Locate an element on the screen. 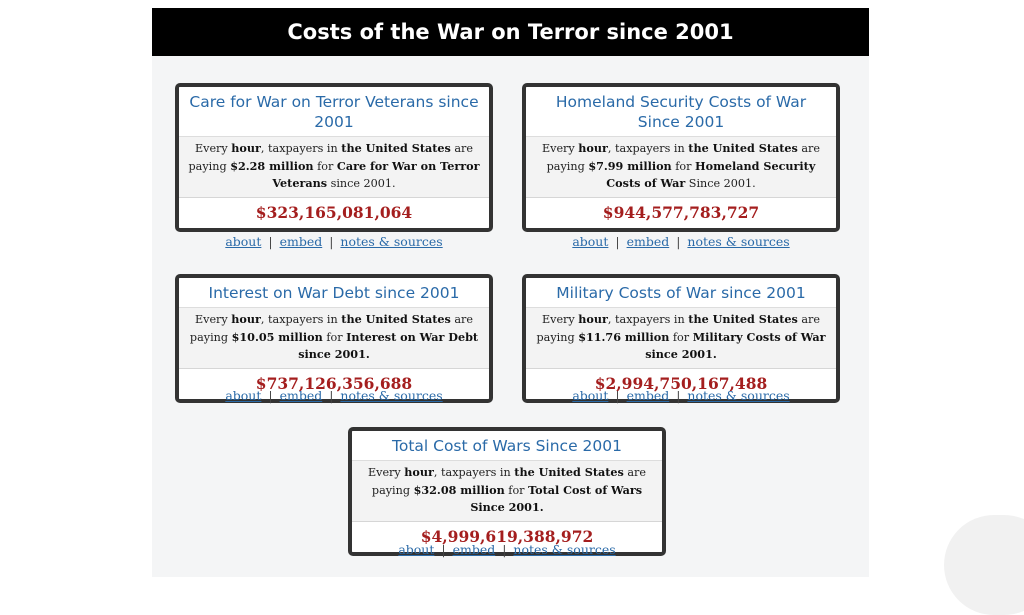  cost-subject: Interest on War Debt since 2001. is located at coordinates (388, 345).